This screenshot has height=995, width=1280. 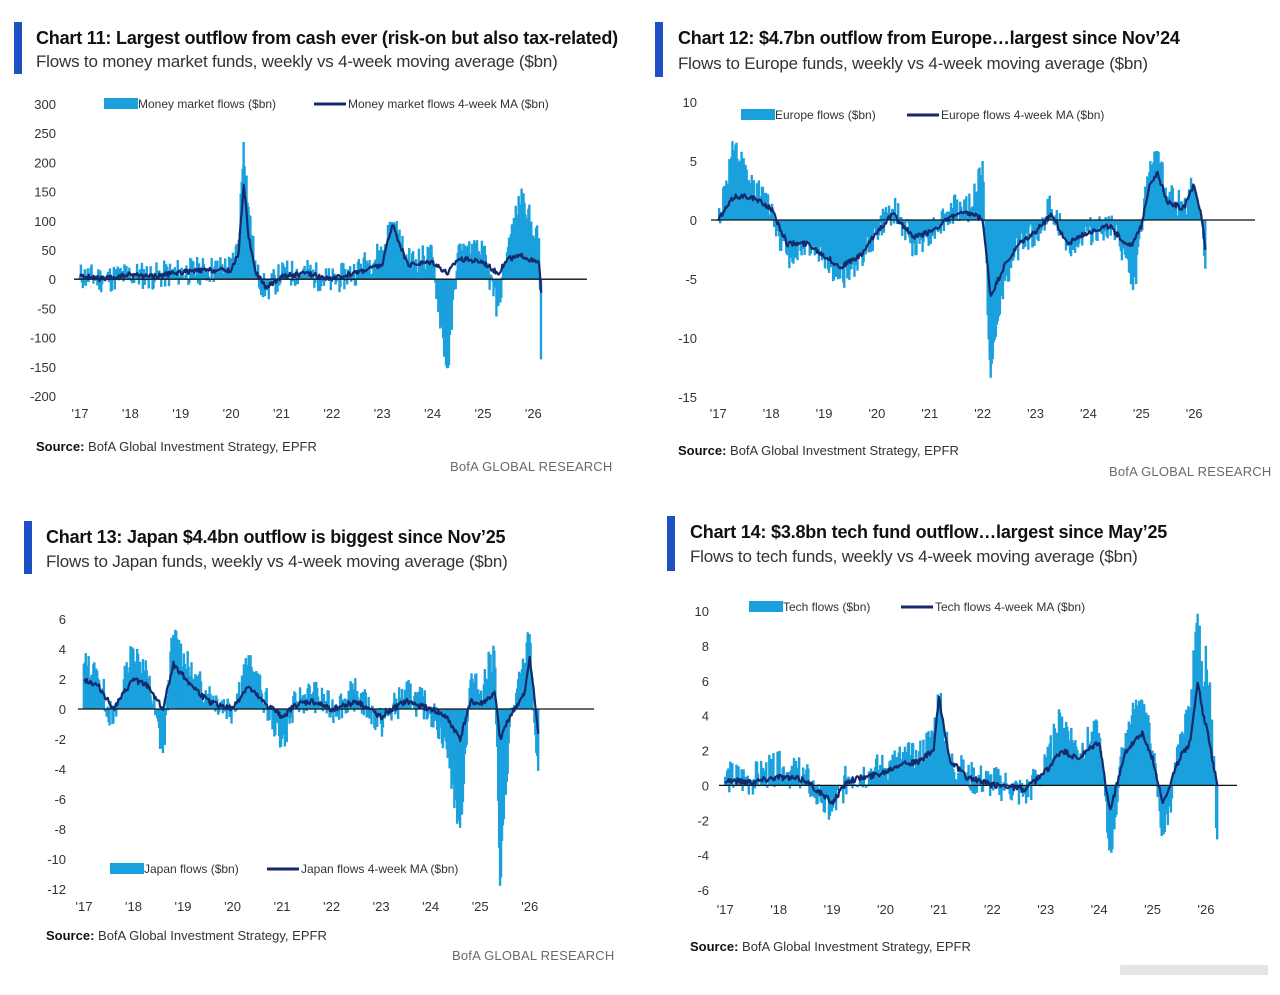 What do you see at coordinates (45, 162) in the screenshot?
I see `y-tick-label: 200` at bounding box center [45, 162].